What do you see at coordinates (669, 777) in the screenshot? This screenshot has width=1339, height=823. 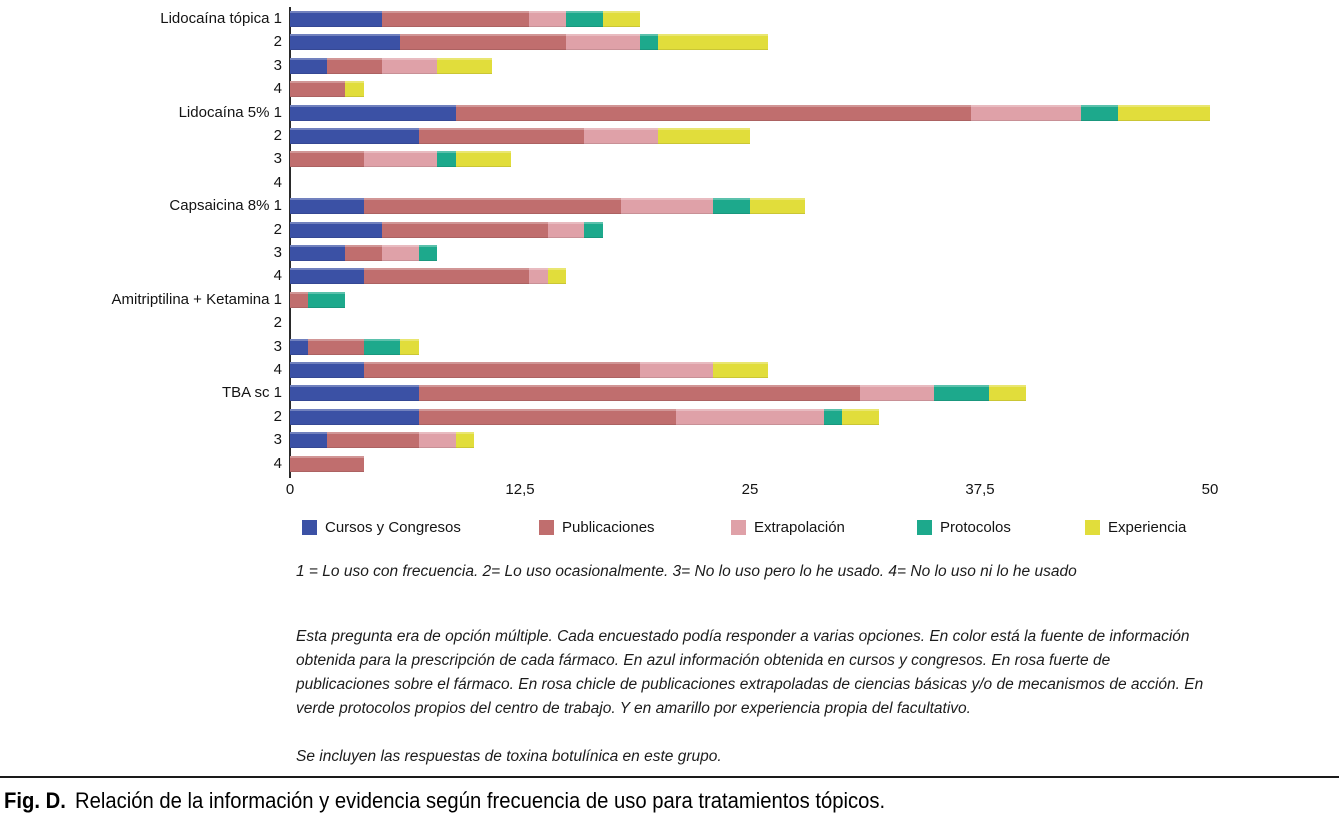 I see `caption-divider-line` at bounding box center [669, 777].